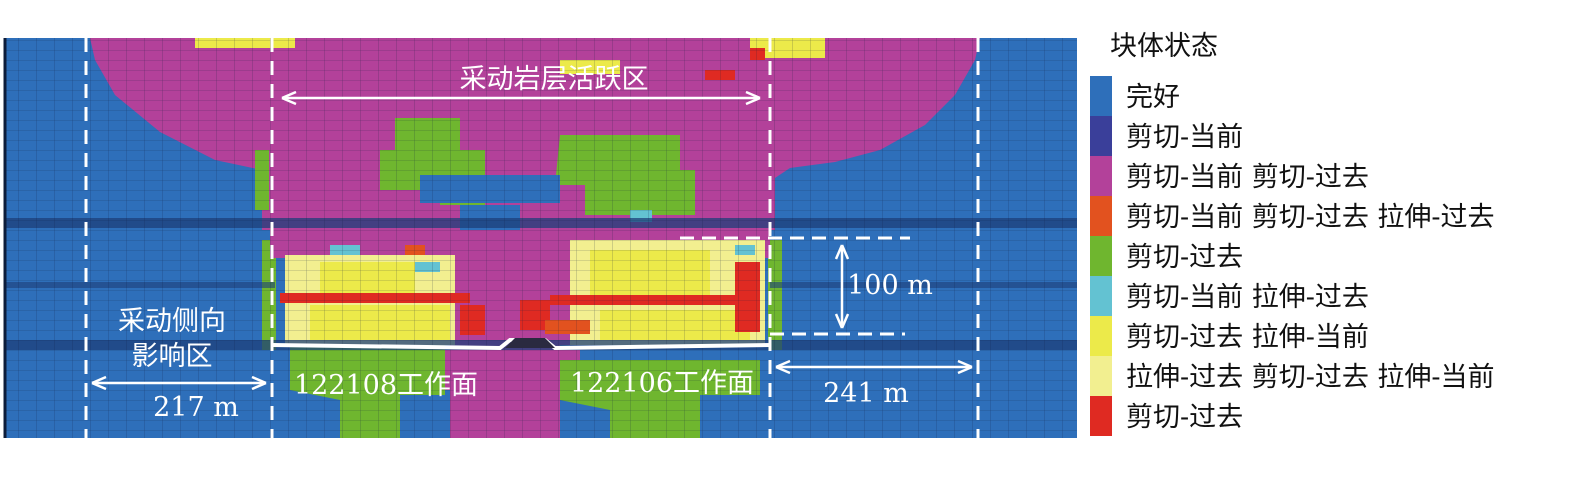 The height and width of the screenshot is (484, 1595). Describe the element at coordinates (1310, 217) in the screenshot. I see `legend-label-4: 剪切-当前 剪切-过去 拉伸-过去` at that location.